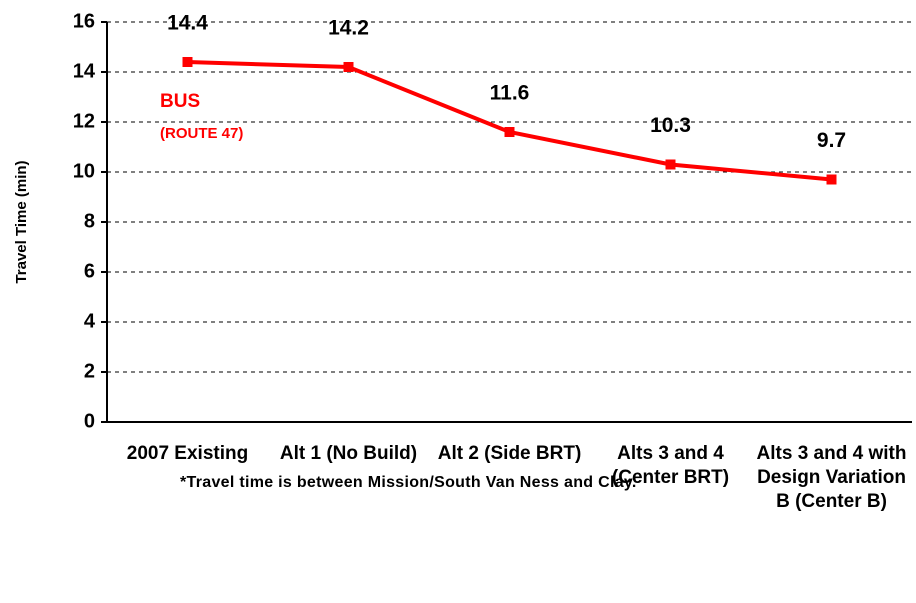  What do you see at coordinates (89, 271) in the screenshot?
I see `y-tick-label: 6` at bounding box center [89, 271].